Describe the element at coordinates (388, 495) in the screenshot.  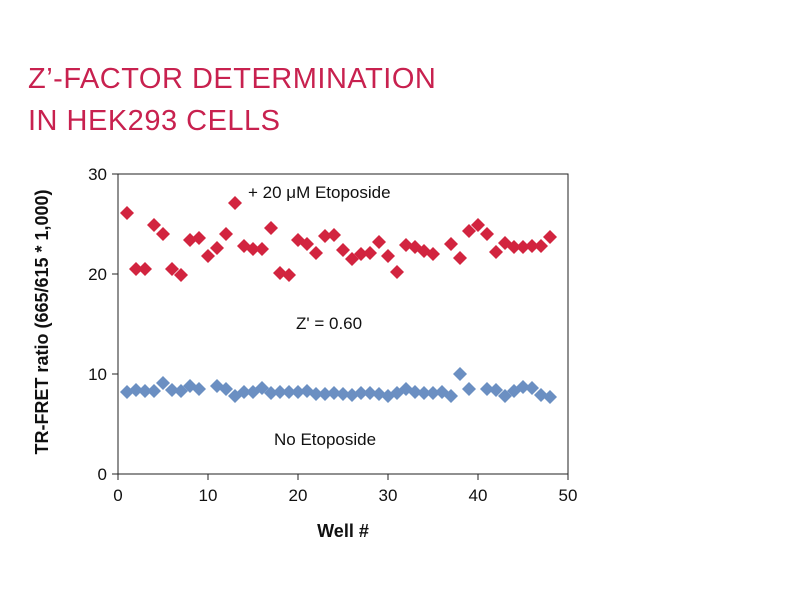
I see `x-tick-label: 30` at that location.